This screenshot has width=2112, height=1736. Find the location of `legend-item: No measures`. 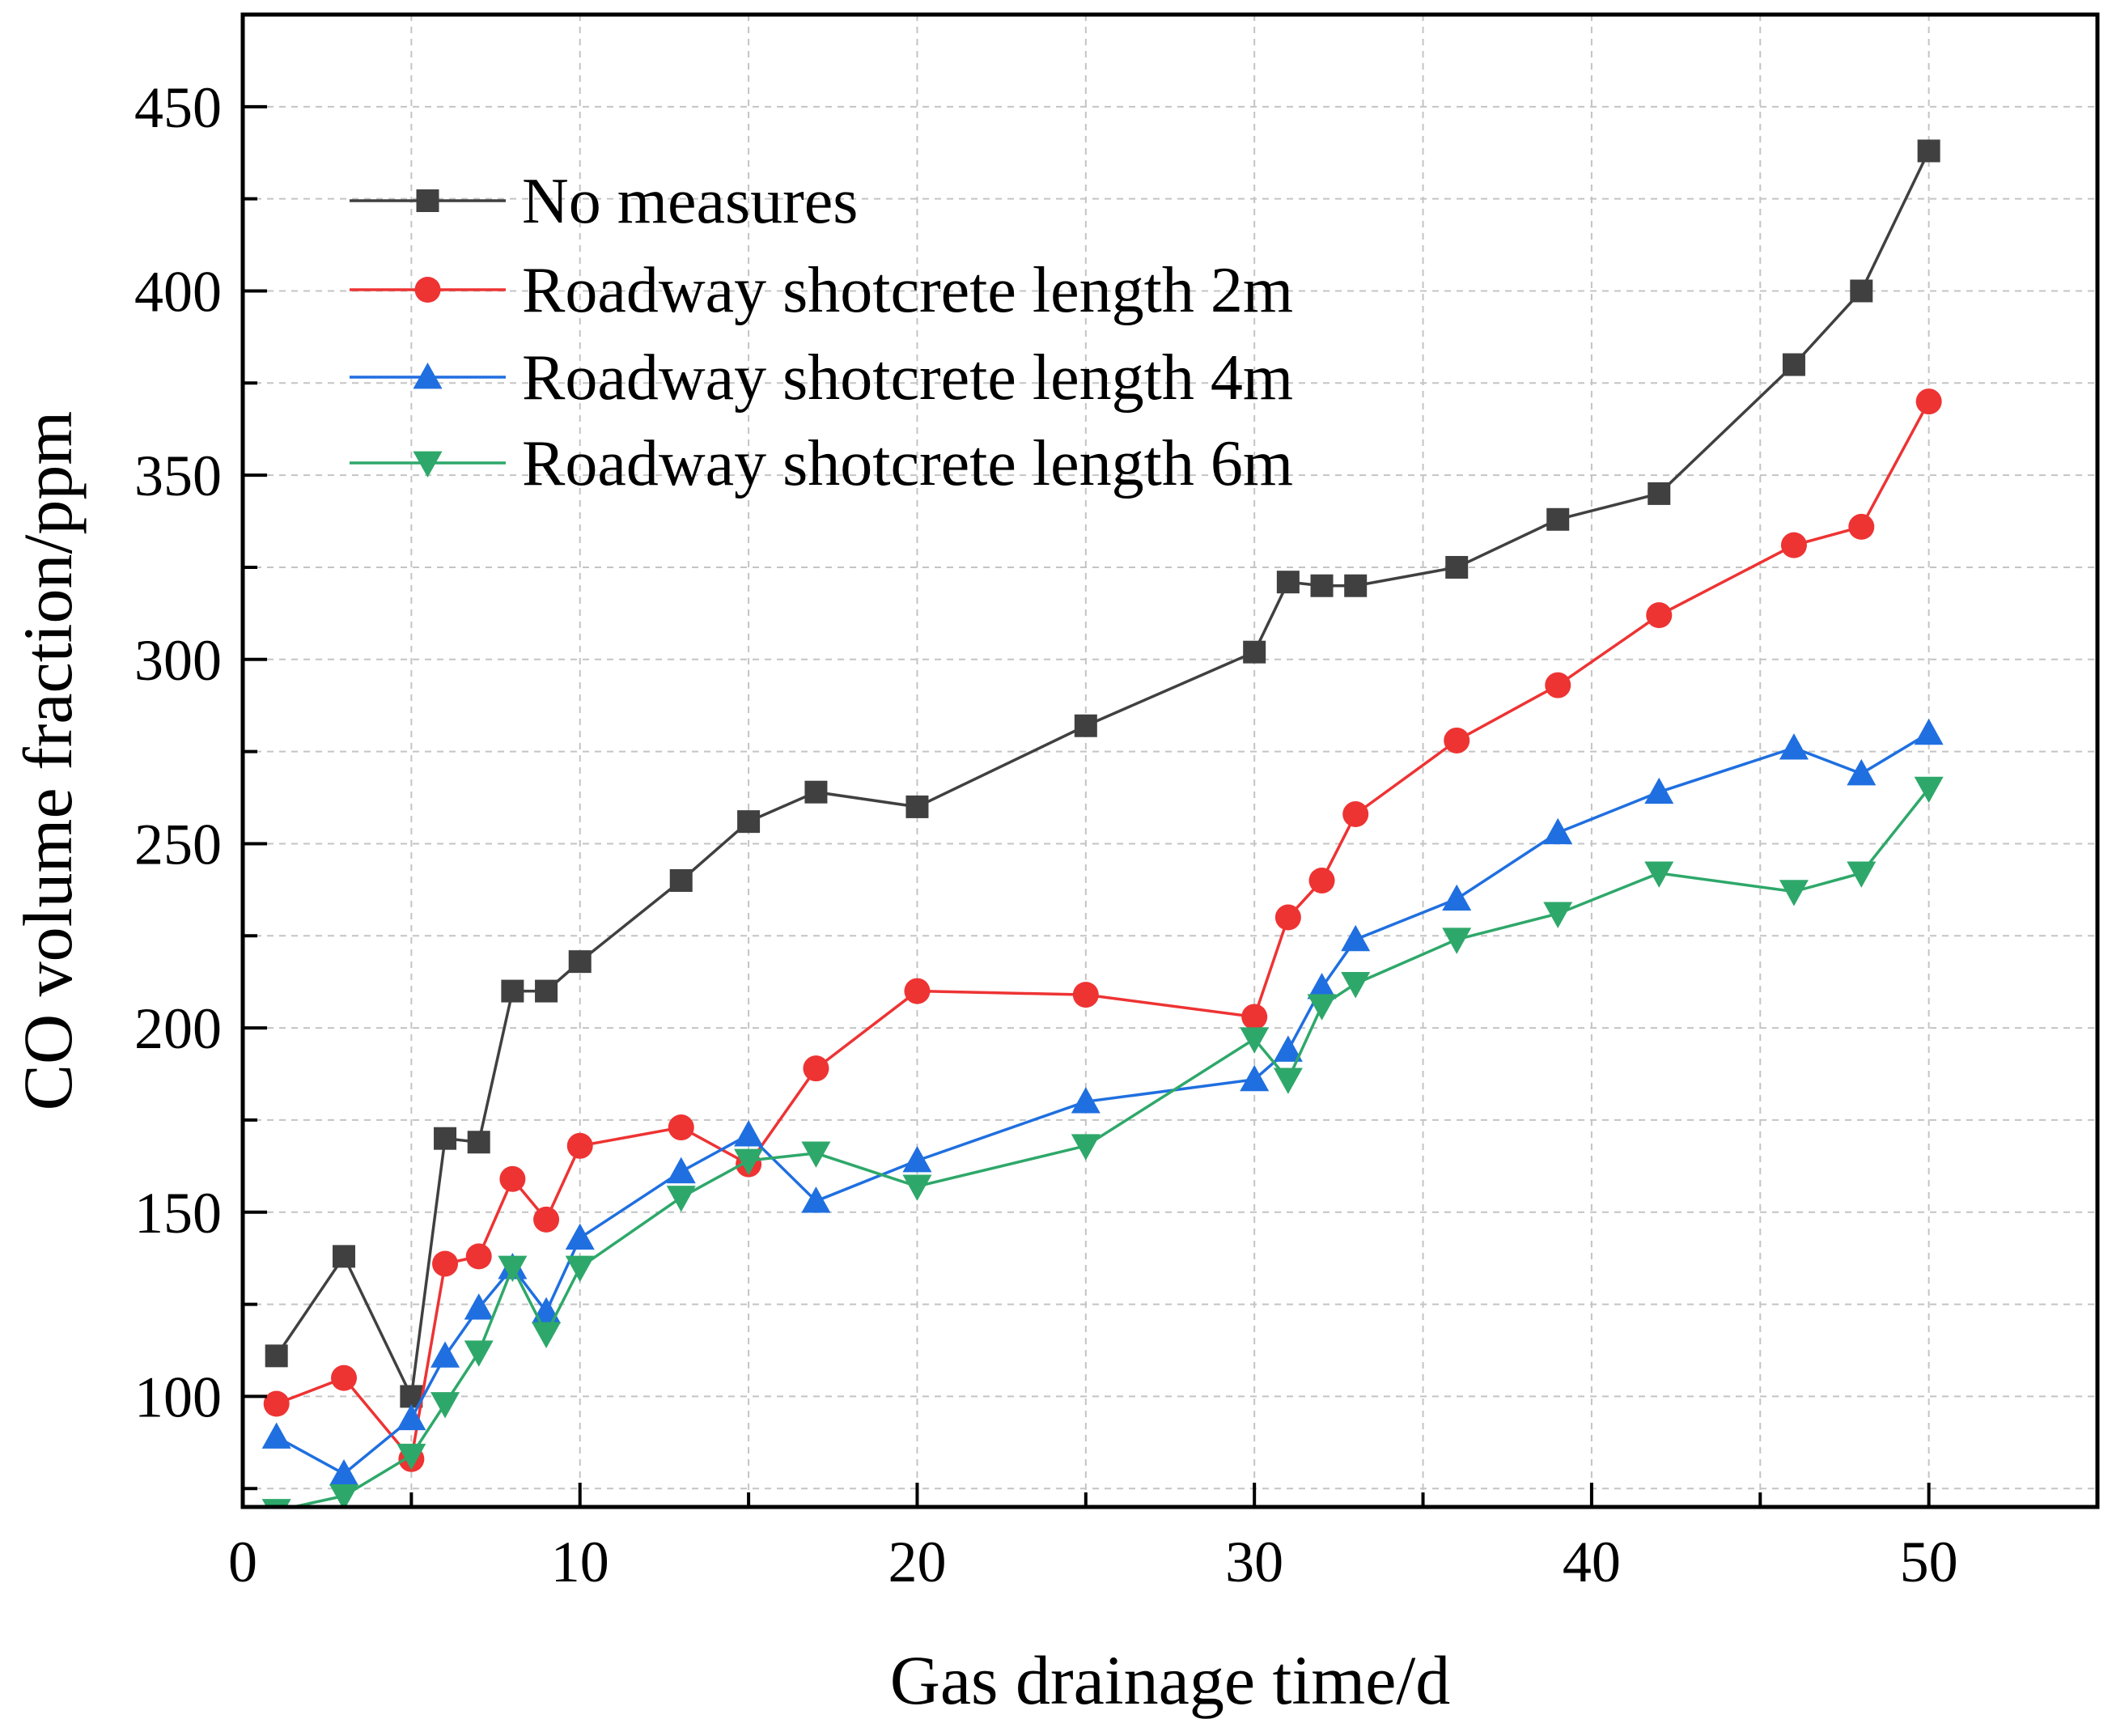

legend-item: No measures is located at coordinates (604, 201).